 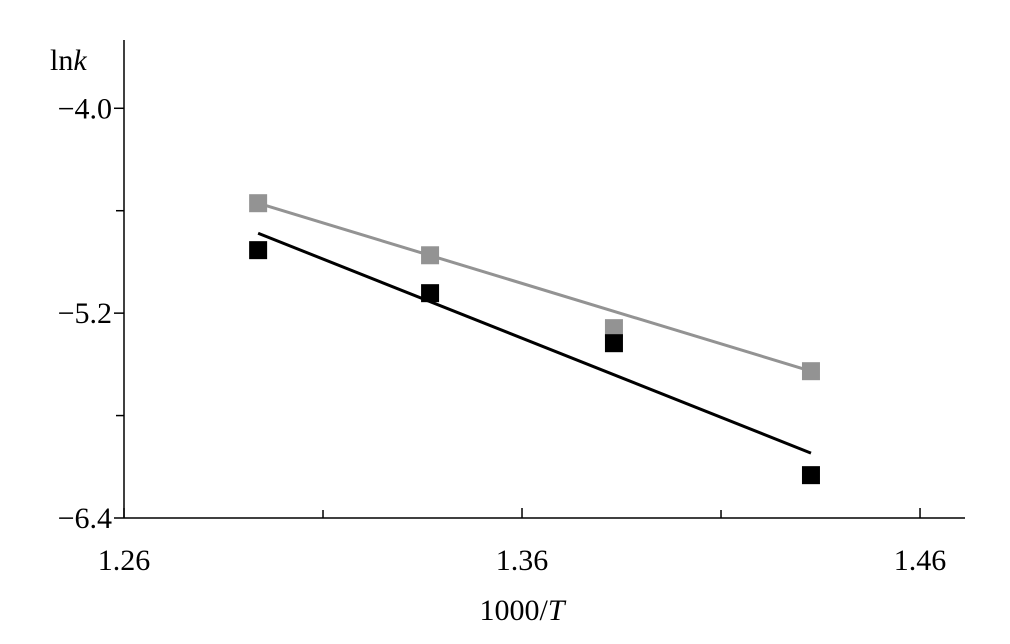 What do you see at coordinates (85, 108) in the screenshot?
I see `y-tick-label: −4.0` at bounding box center [85, 108].